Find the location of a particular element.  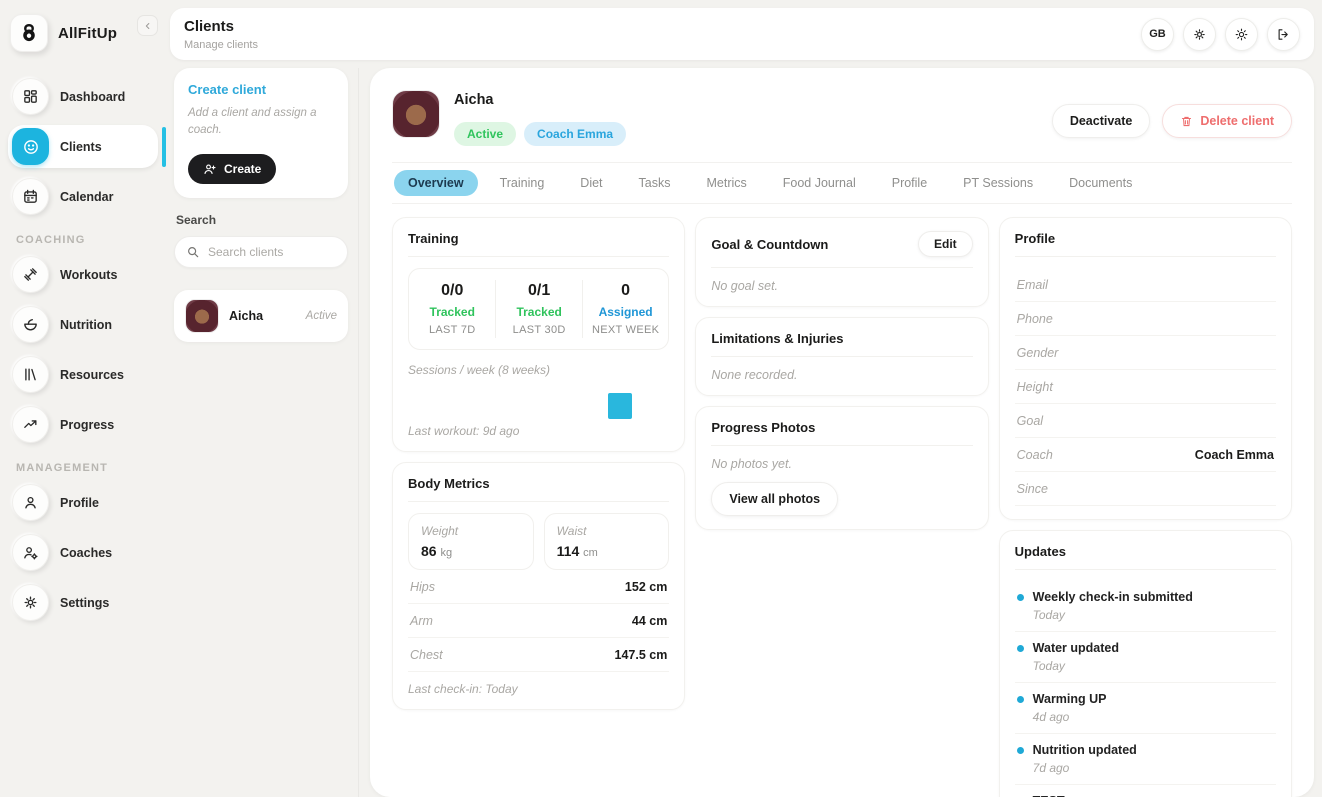

create-client-button: Create is located at coordinates (232, 168).